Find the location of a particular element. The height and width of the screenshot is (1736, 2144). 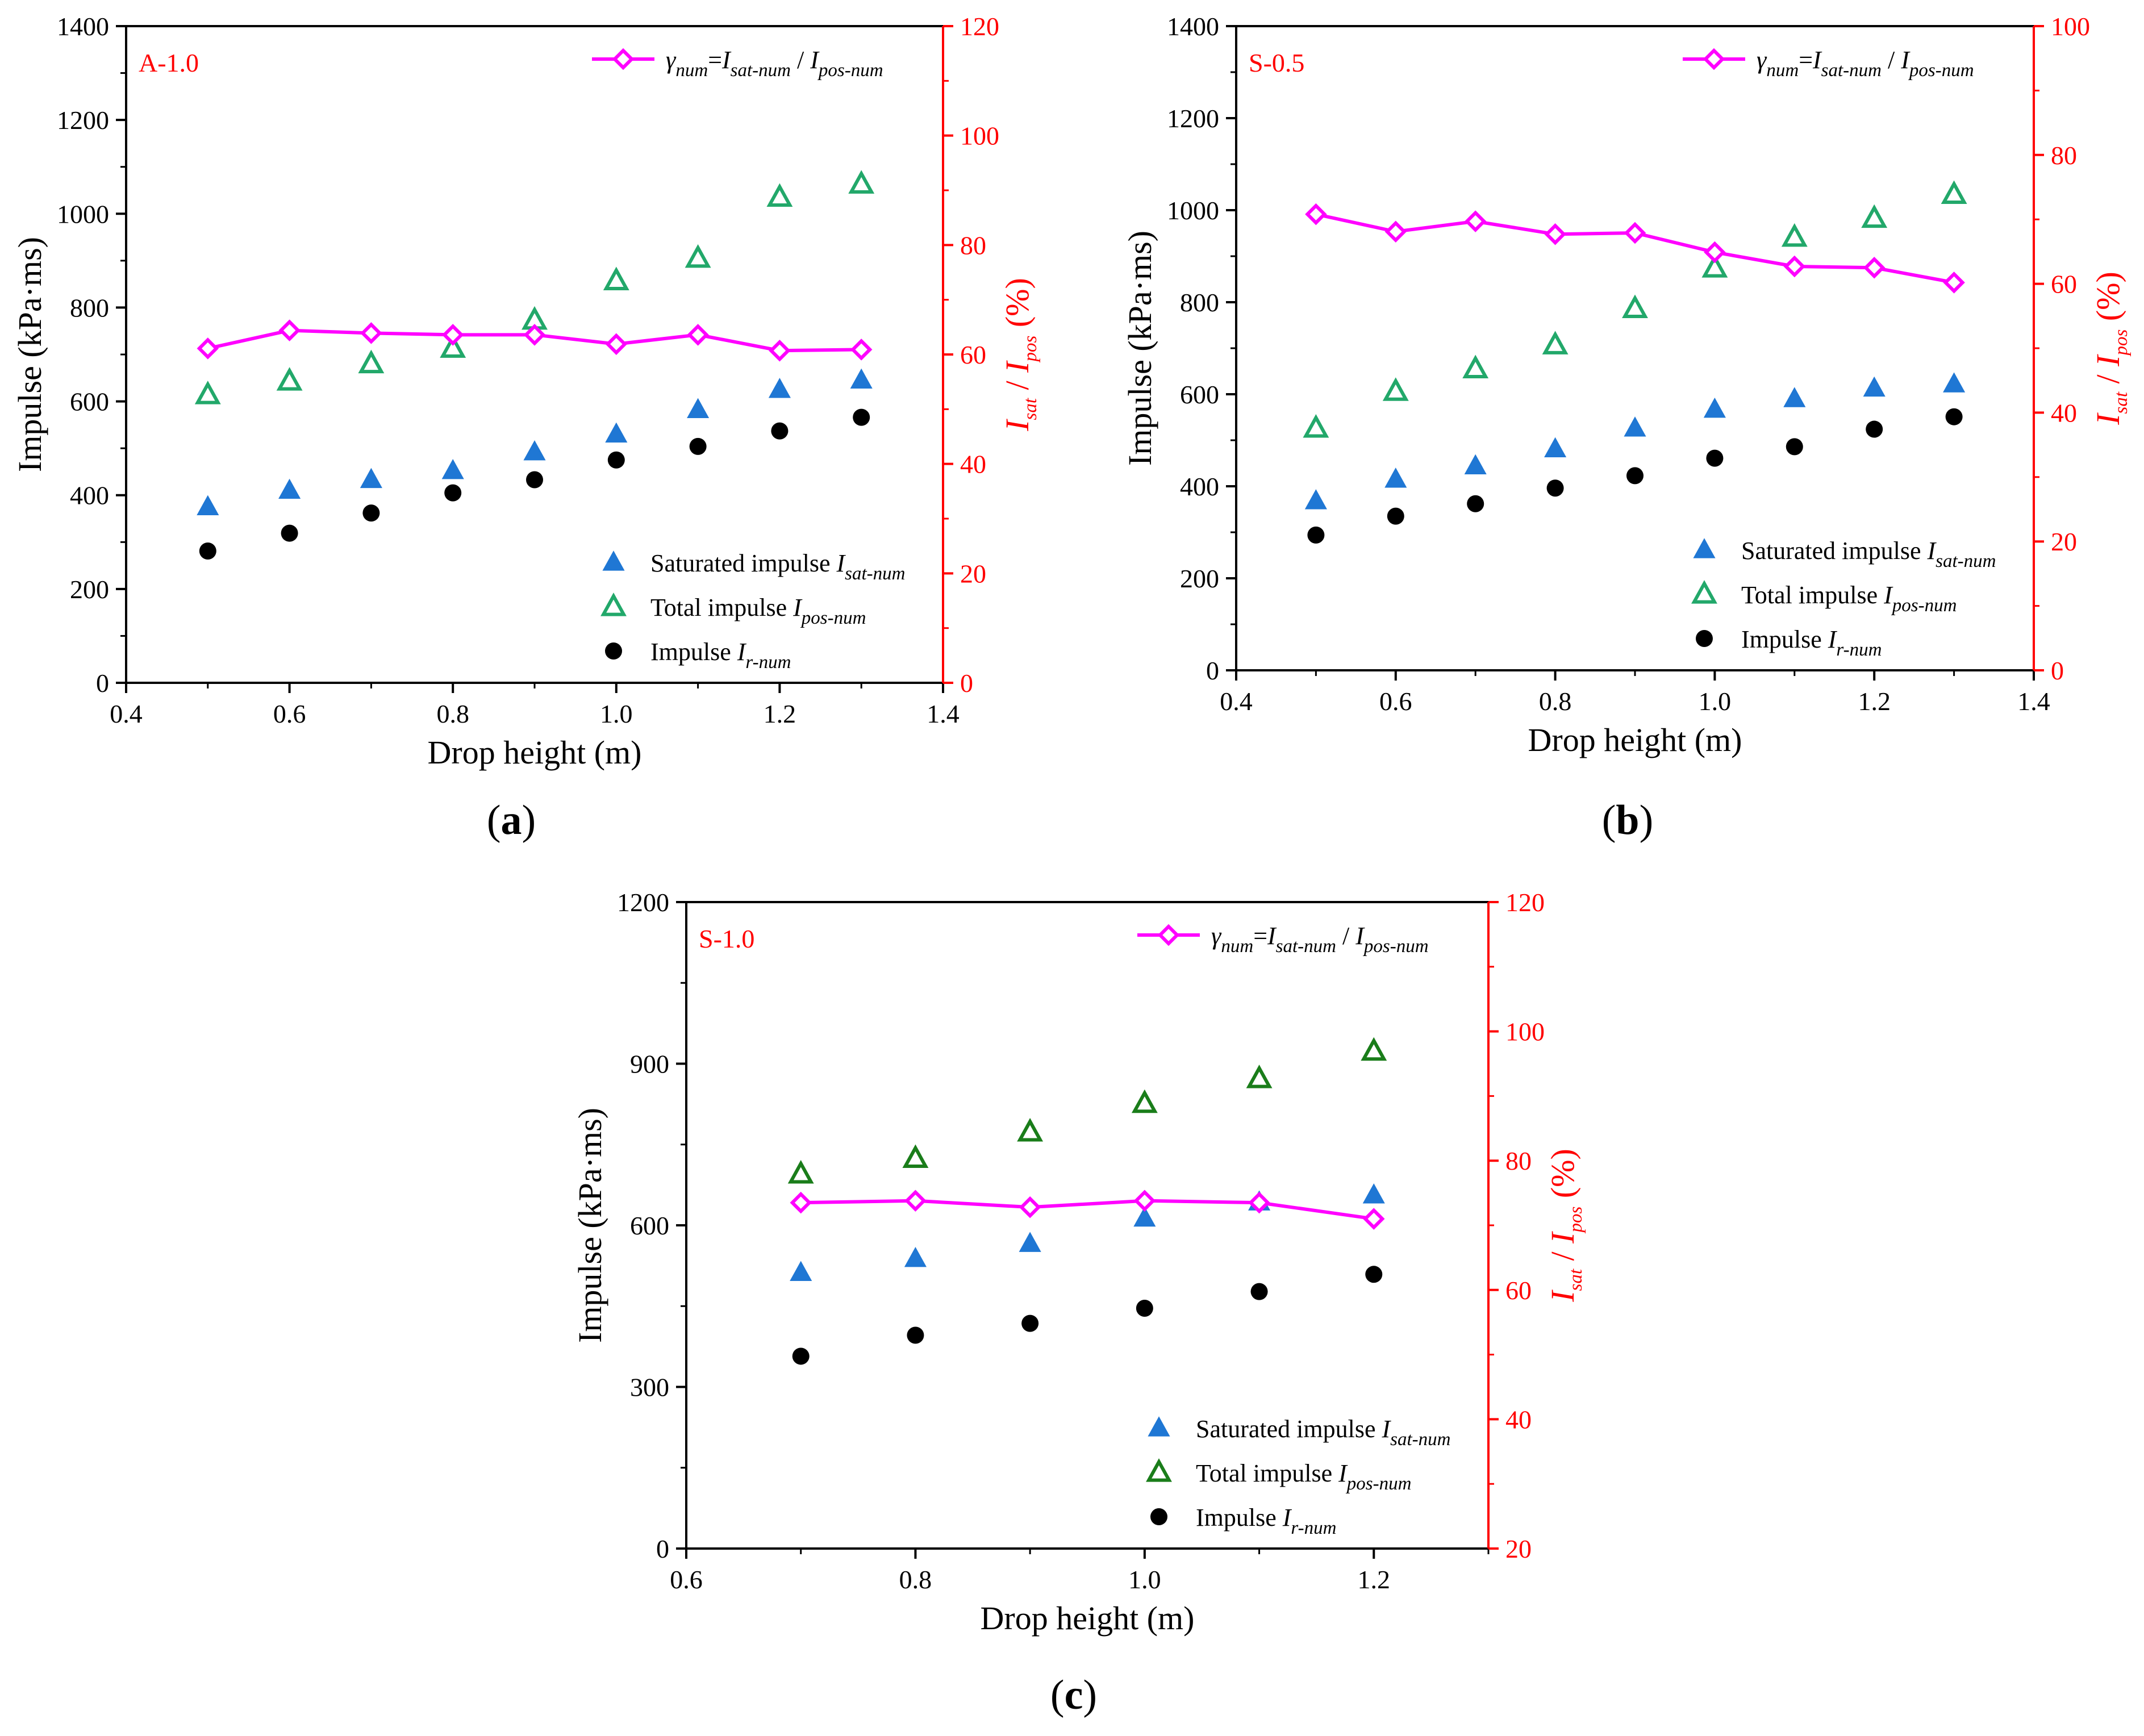

y2-tick-label: 100 is located at coordinates (2070, 26).